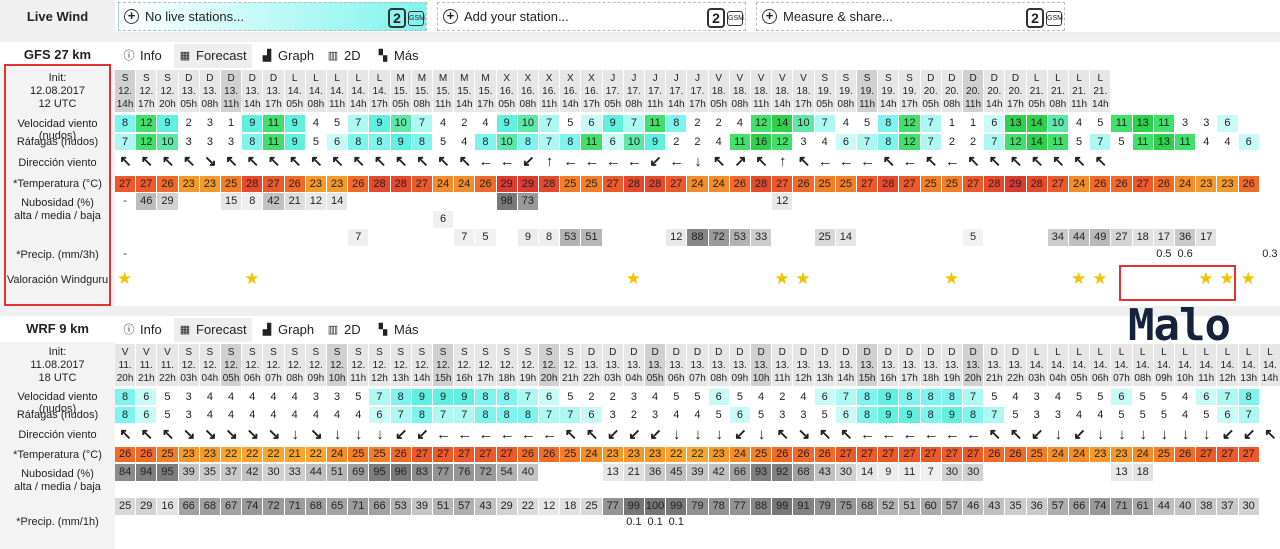 Image resolution: width=1280 pixels, height=549 pixels. What do you see at coordinates (824, 472) in the screenshot?
I see `cloud-cover-cell: 43` at bounding box center [824, 472].